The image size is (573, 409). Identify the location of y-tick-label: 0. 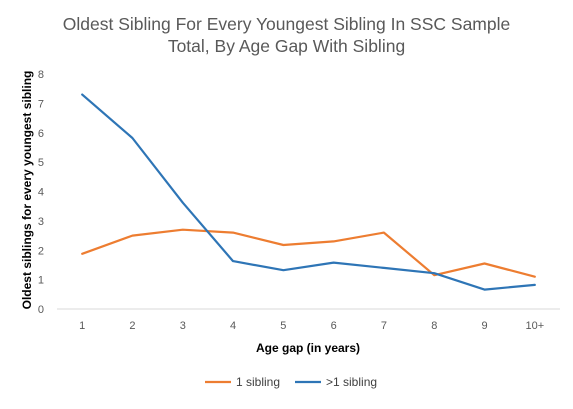
(41, 310).